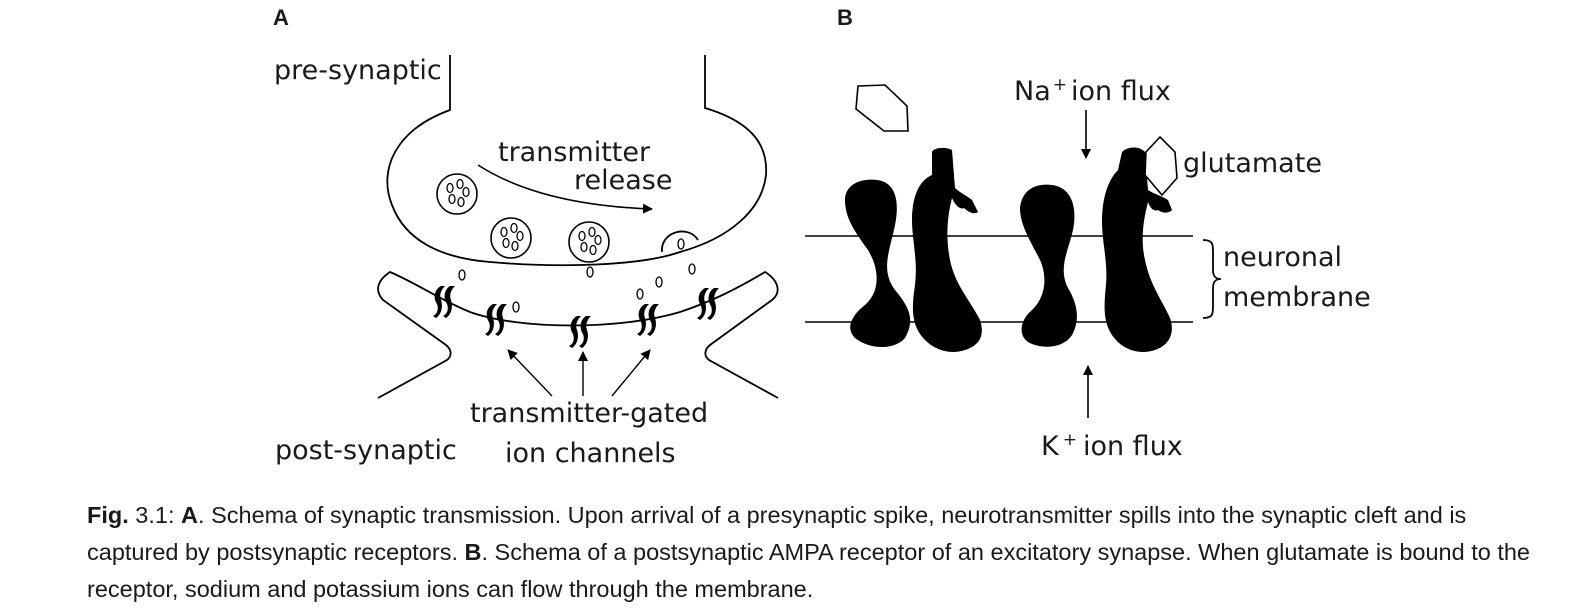 This screenshot has height=614, width=1572. What do you see at coordinates (190, 515) in the screenshot?
I see `caption-a-label: A` at bounding box center [190, 515].